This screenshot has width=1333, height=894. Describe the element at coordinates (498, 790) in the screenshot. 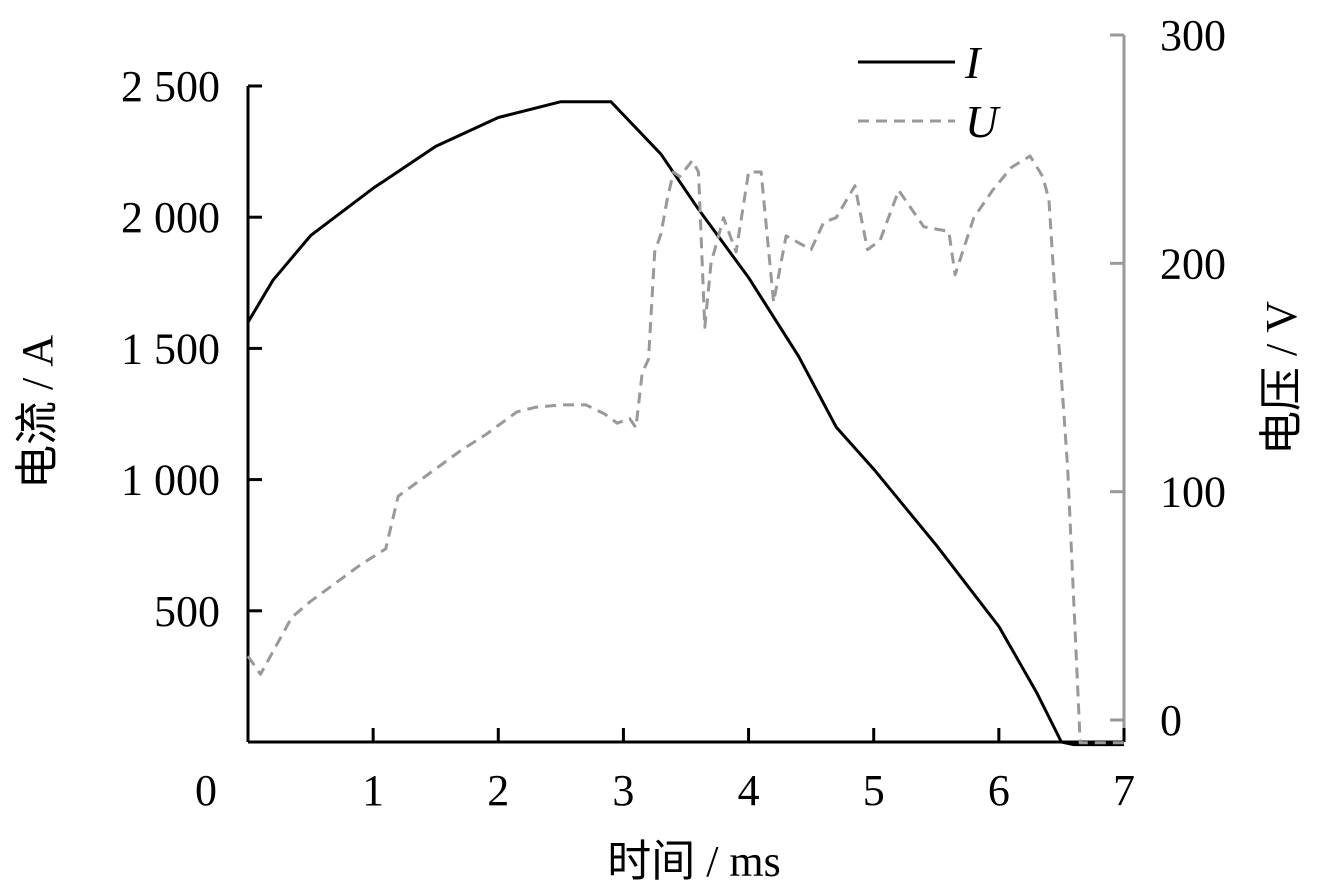

I see `x-tick-label: 2` at that location.